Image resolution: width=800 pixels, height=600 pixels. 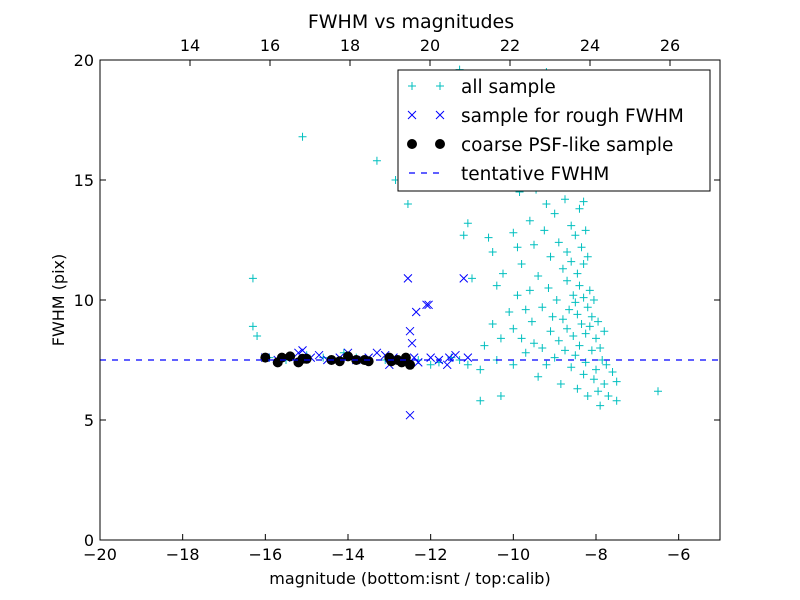 What do you see at coordinates (84, 180) in the screenshot?
I see `y-tick-label: 15` at bounding box center [84, 180].